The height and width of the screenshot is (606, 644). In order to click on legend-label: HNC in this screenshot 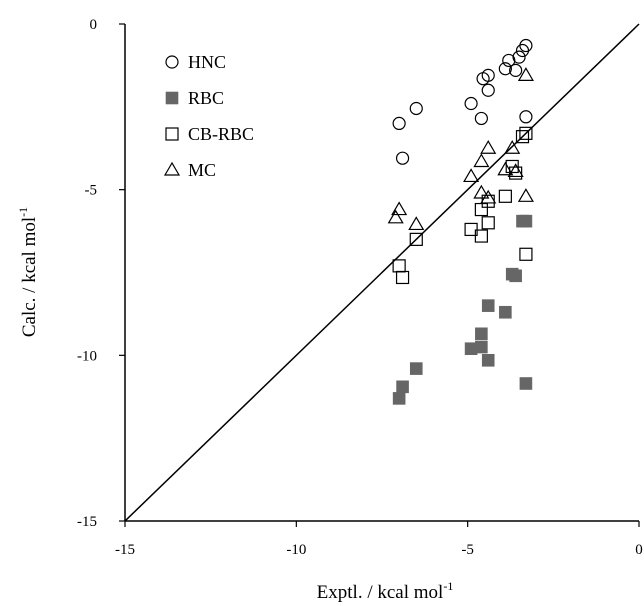, I will do `click(207, 62)`.